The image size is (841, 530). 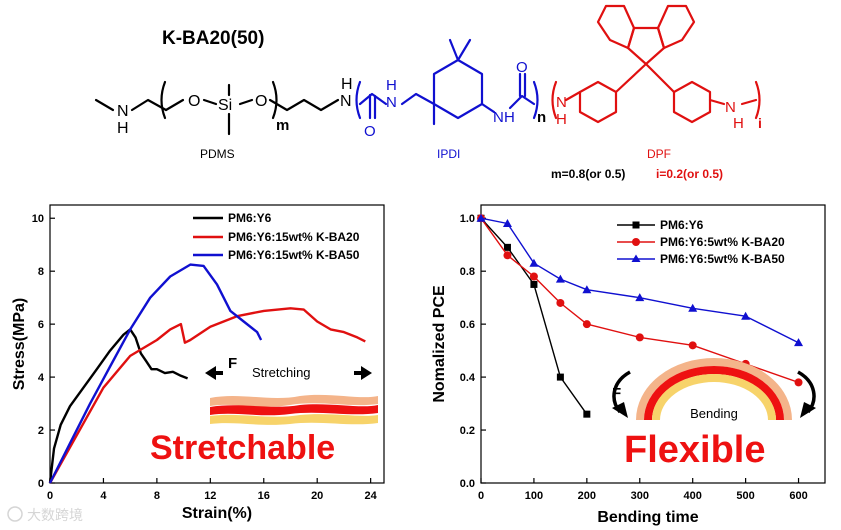 I want to click on force-label-left: F, so click(x=232, y=363).